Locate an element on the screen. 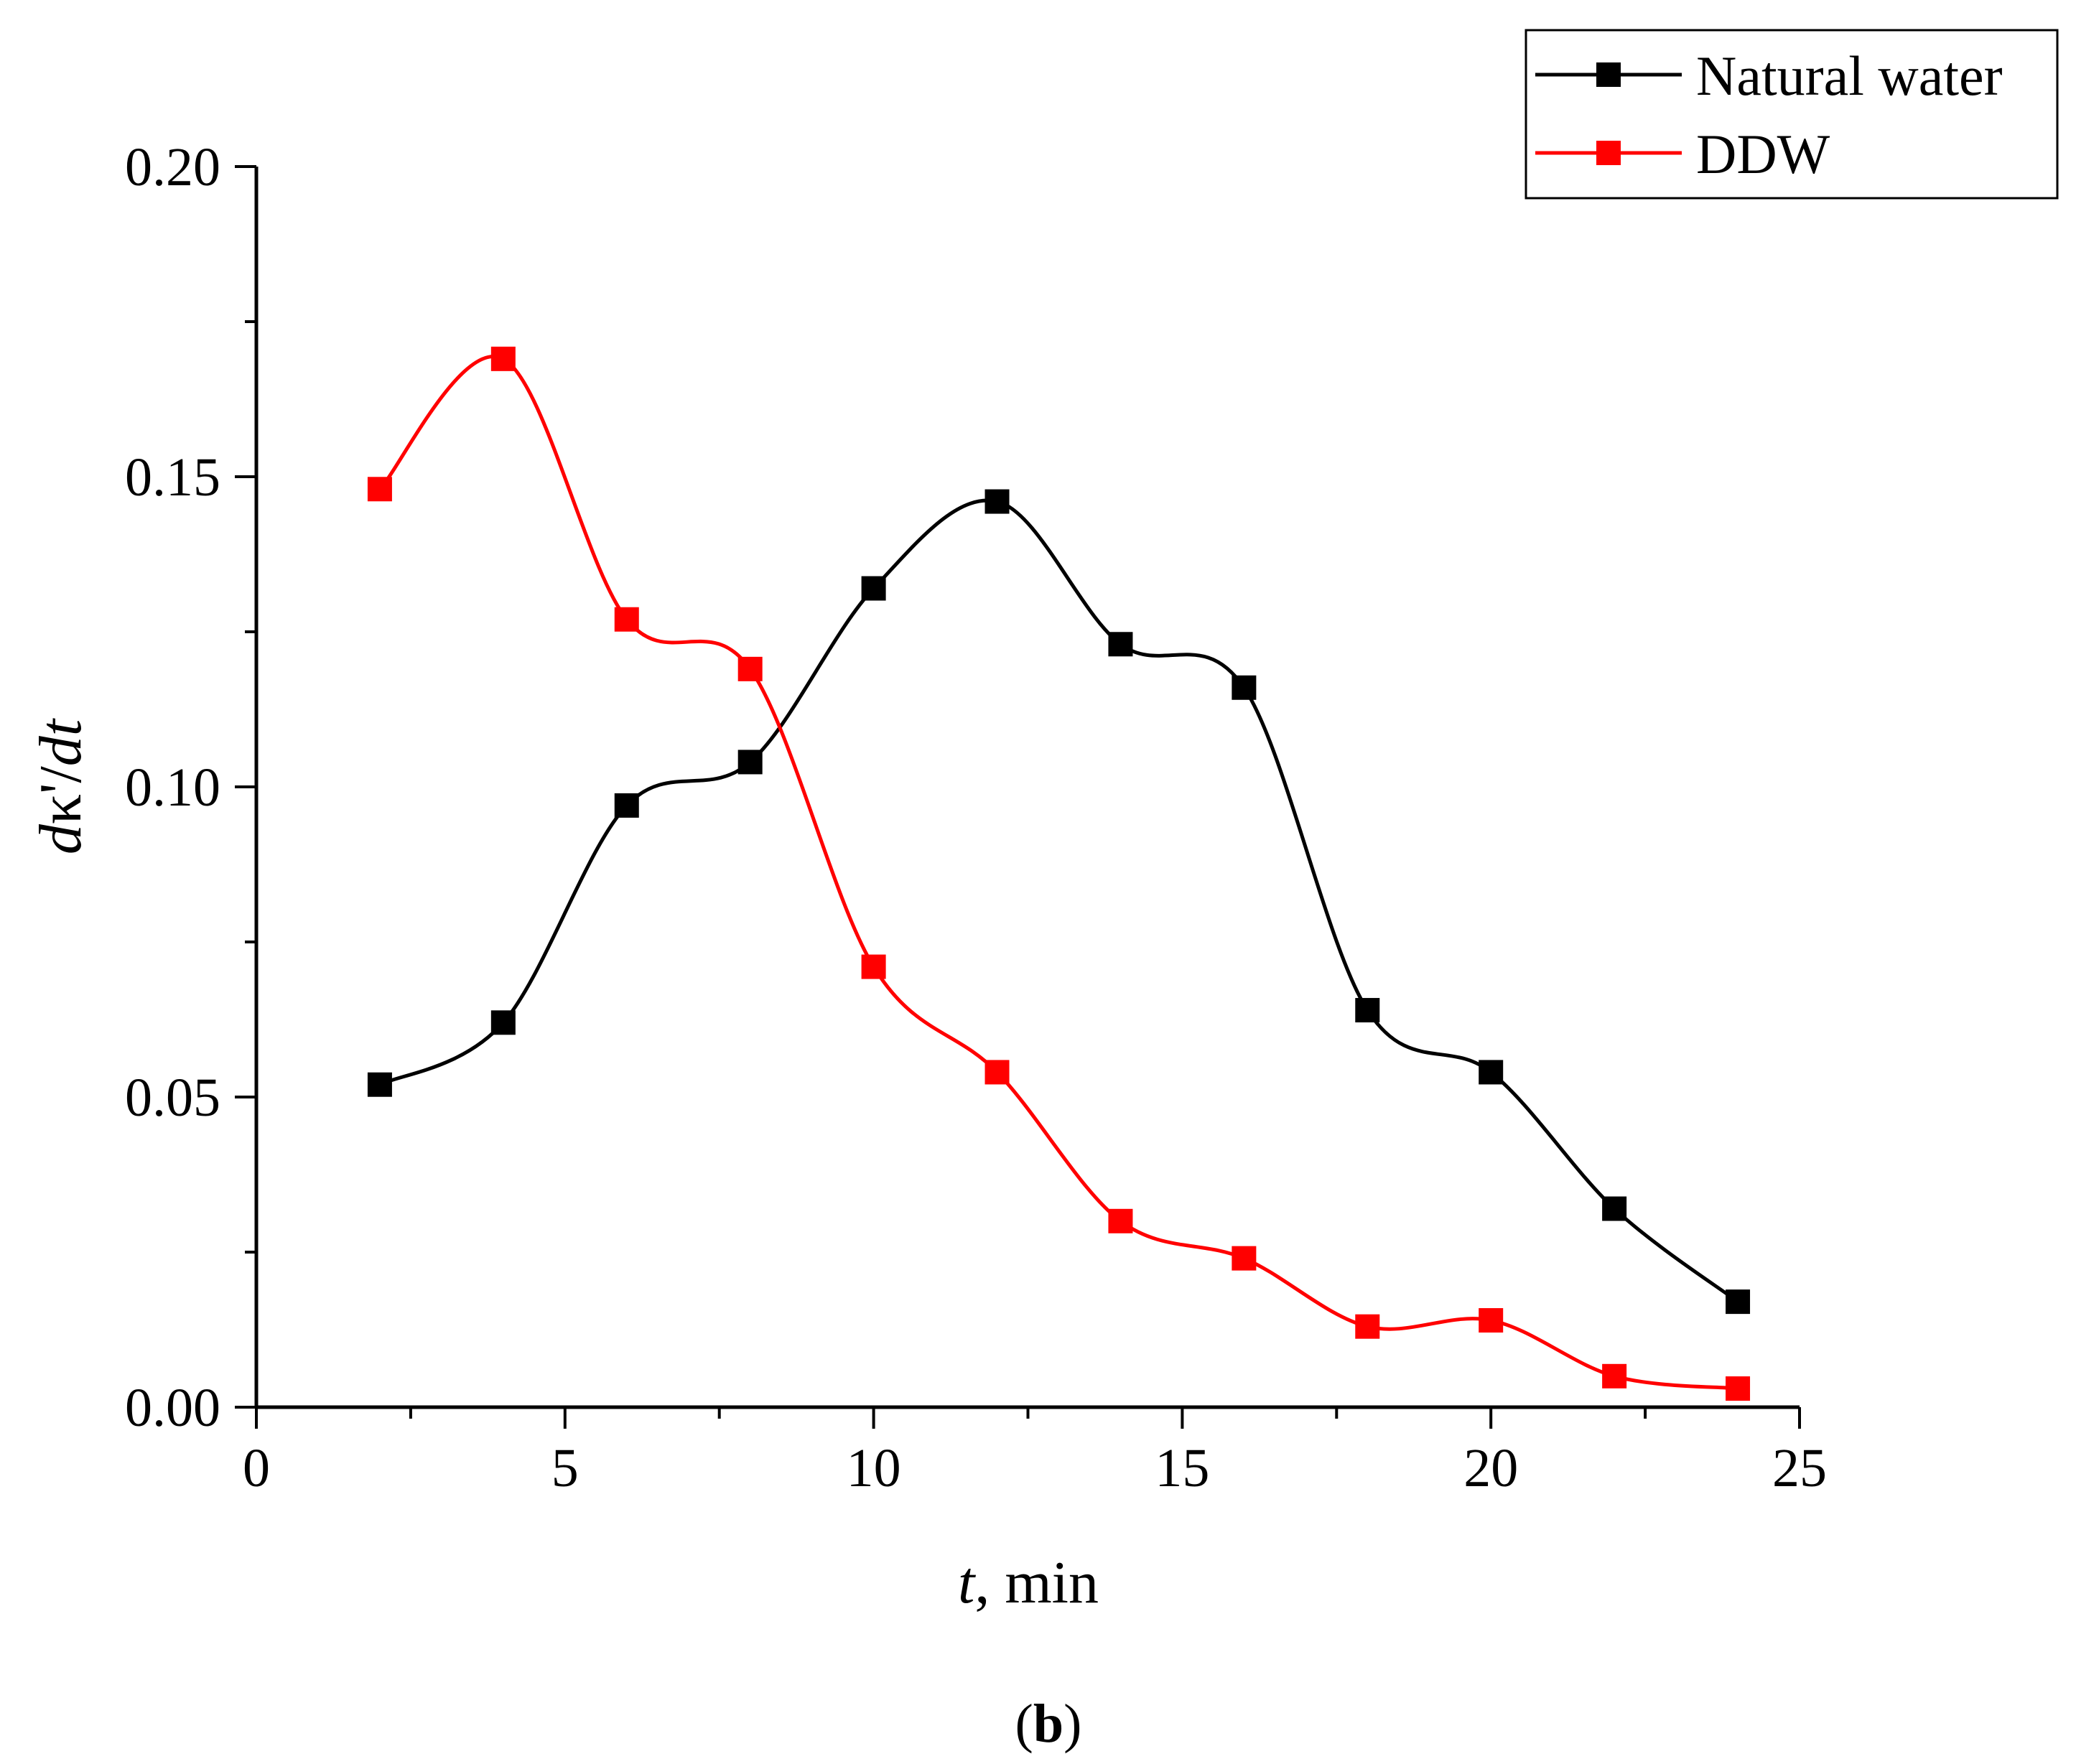 This screenshot has width=2076, height=1764. x-tick-label: 0 is located at coordinates (256, 1468).